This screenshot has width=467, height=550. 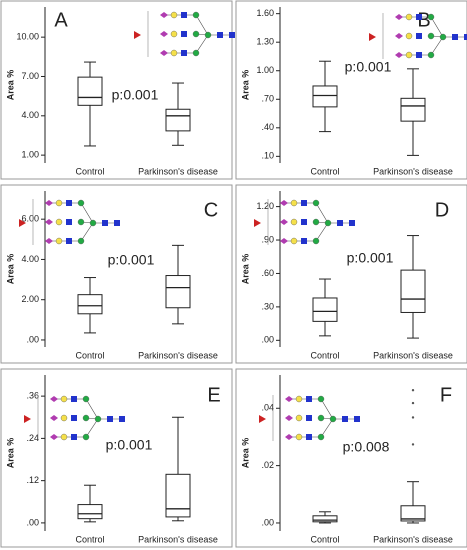 I want to click on panel-letter: C, so click(x=211, y=210).